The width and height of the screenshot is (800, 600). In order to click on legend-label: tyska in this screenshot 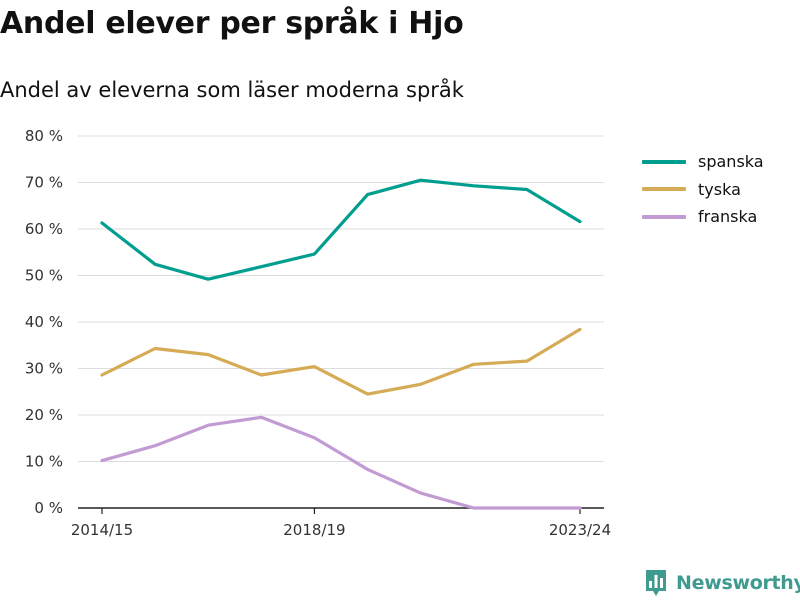, I will do `click(719, 189)`.